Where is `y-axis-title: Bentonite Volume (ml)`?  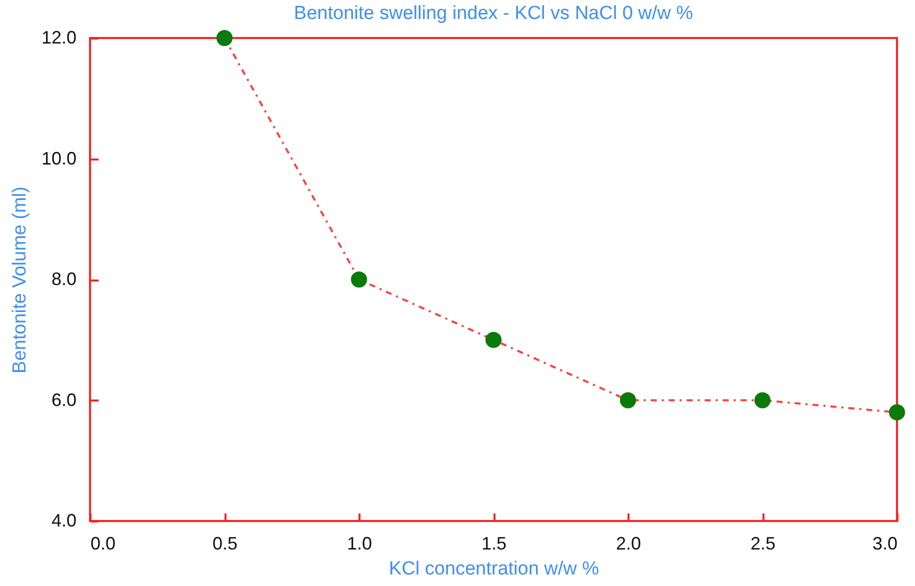 y-axis-title: Bentonite Volume (ml) is located at coordinates (19, 280).